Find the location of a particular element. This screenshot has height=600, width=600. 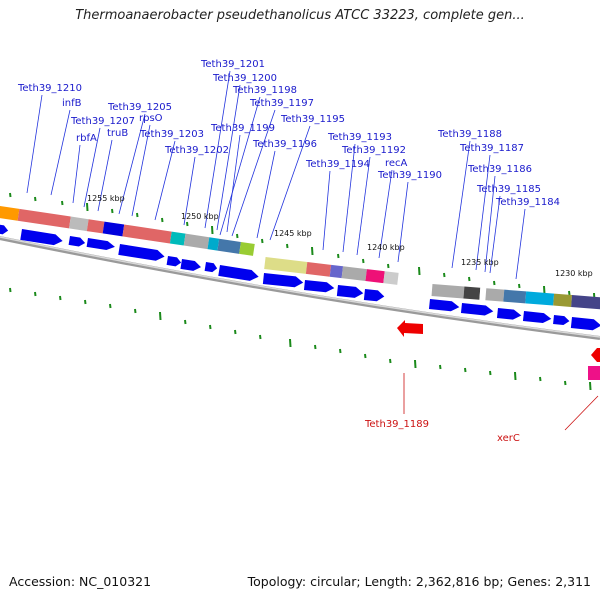

leader-line-reverse is located at coordinates (581, 413).